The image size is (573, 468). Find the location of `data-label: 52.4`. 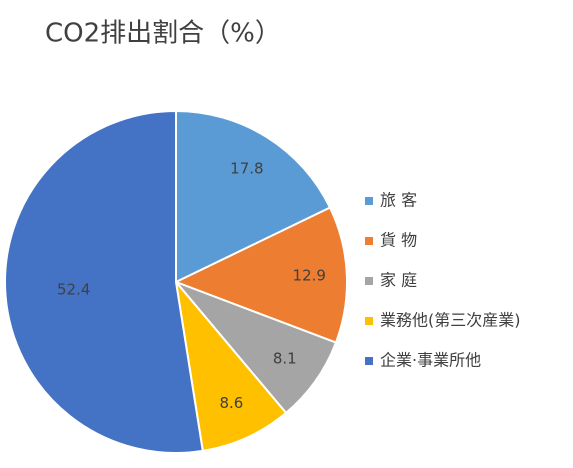

data-label: 52.4 is located at coordinates (73, 290).